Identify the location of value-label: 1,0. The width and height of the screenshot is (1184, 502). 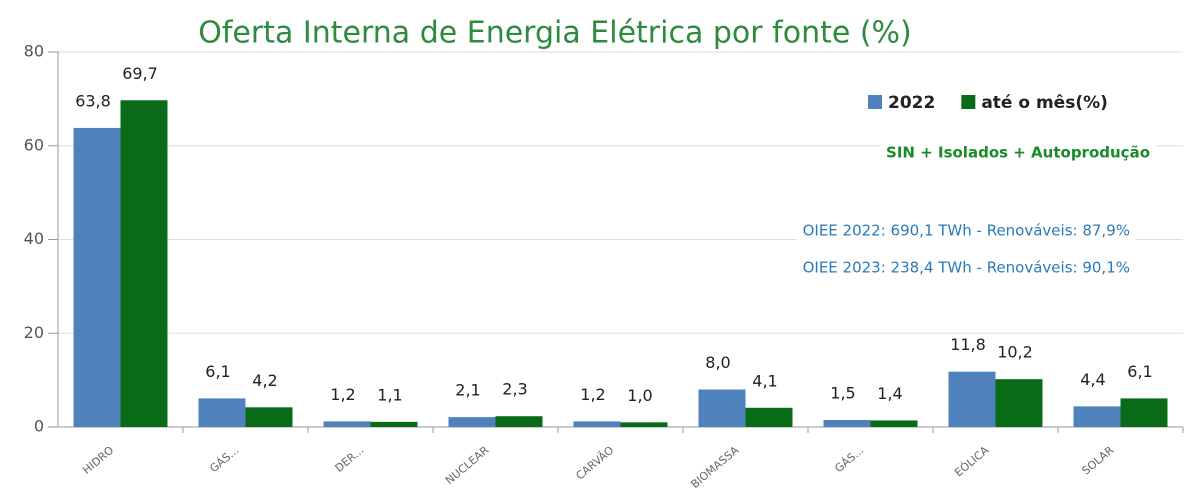
(639, 395).